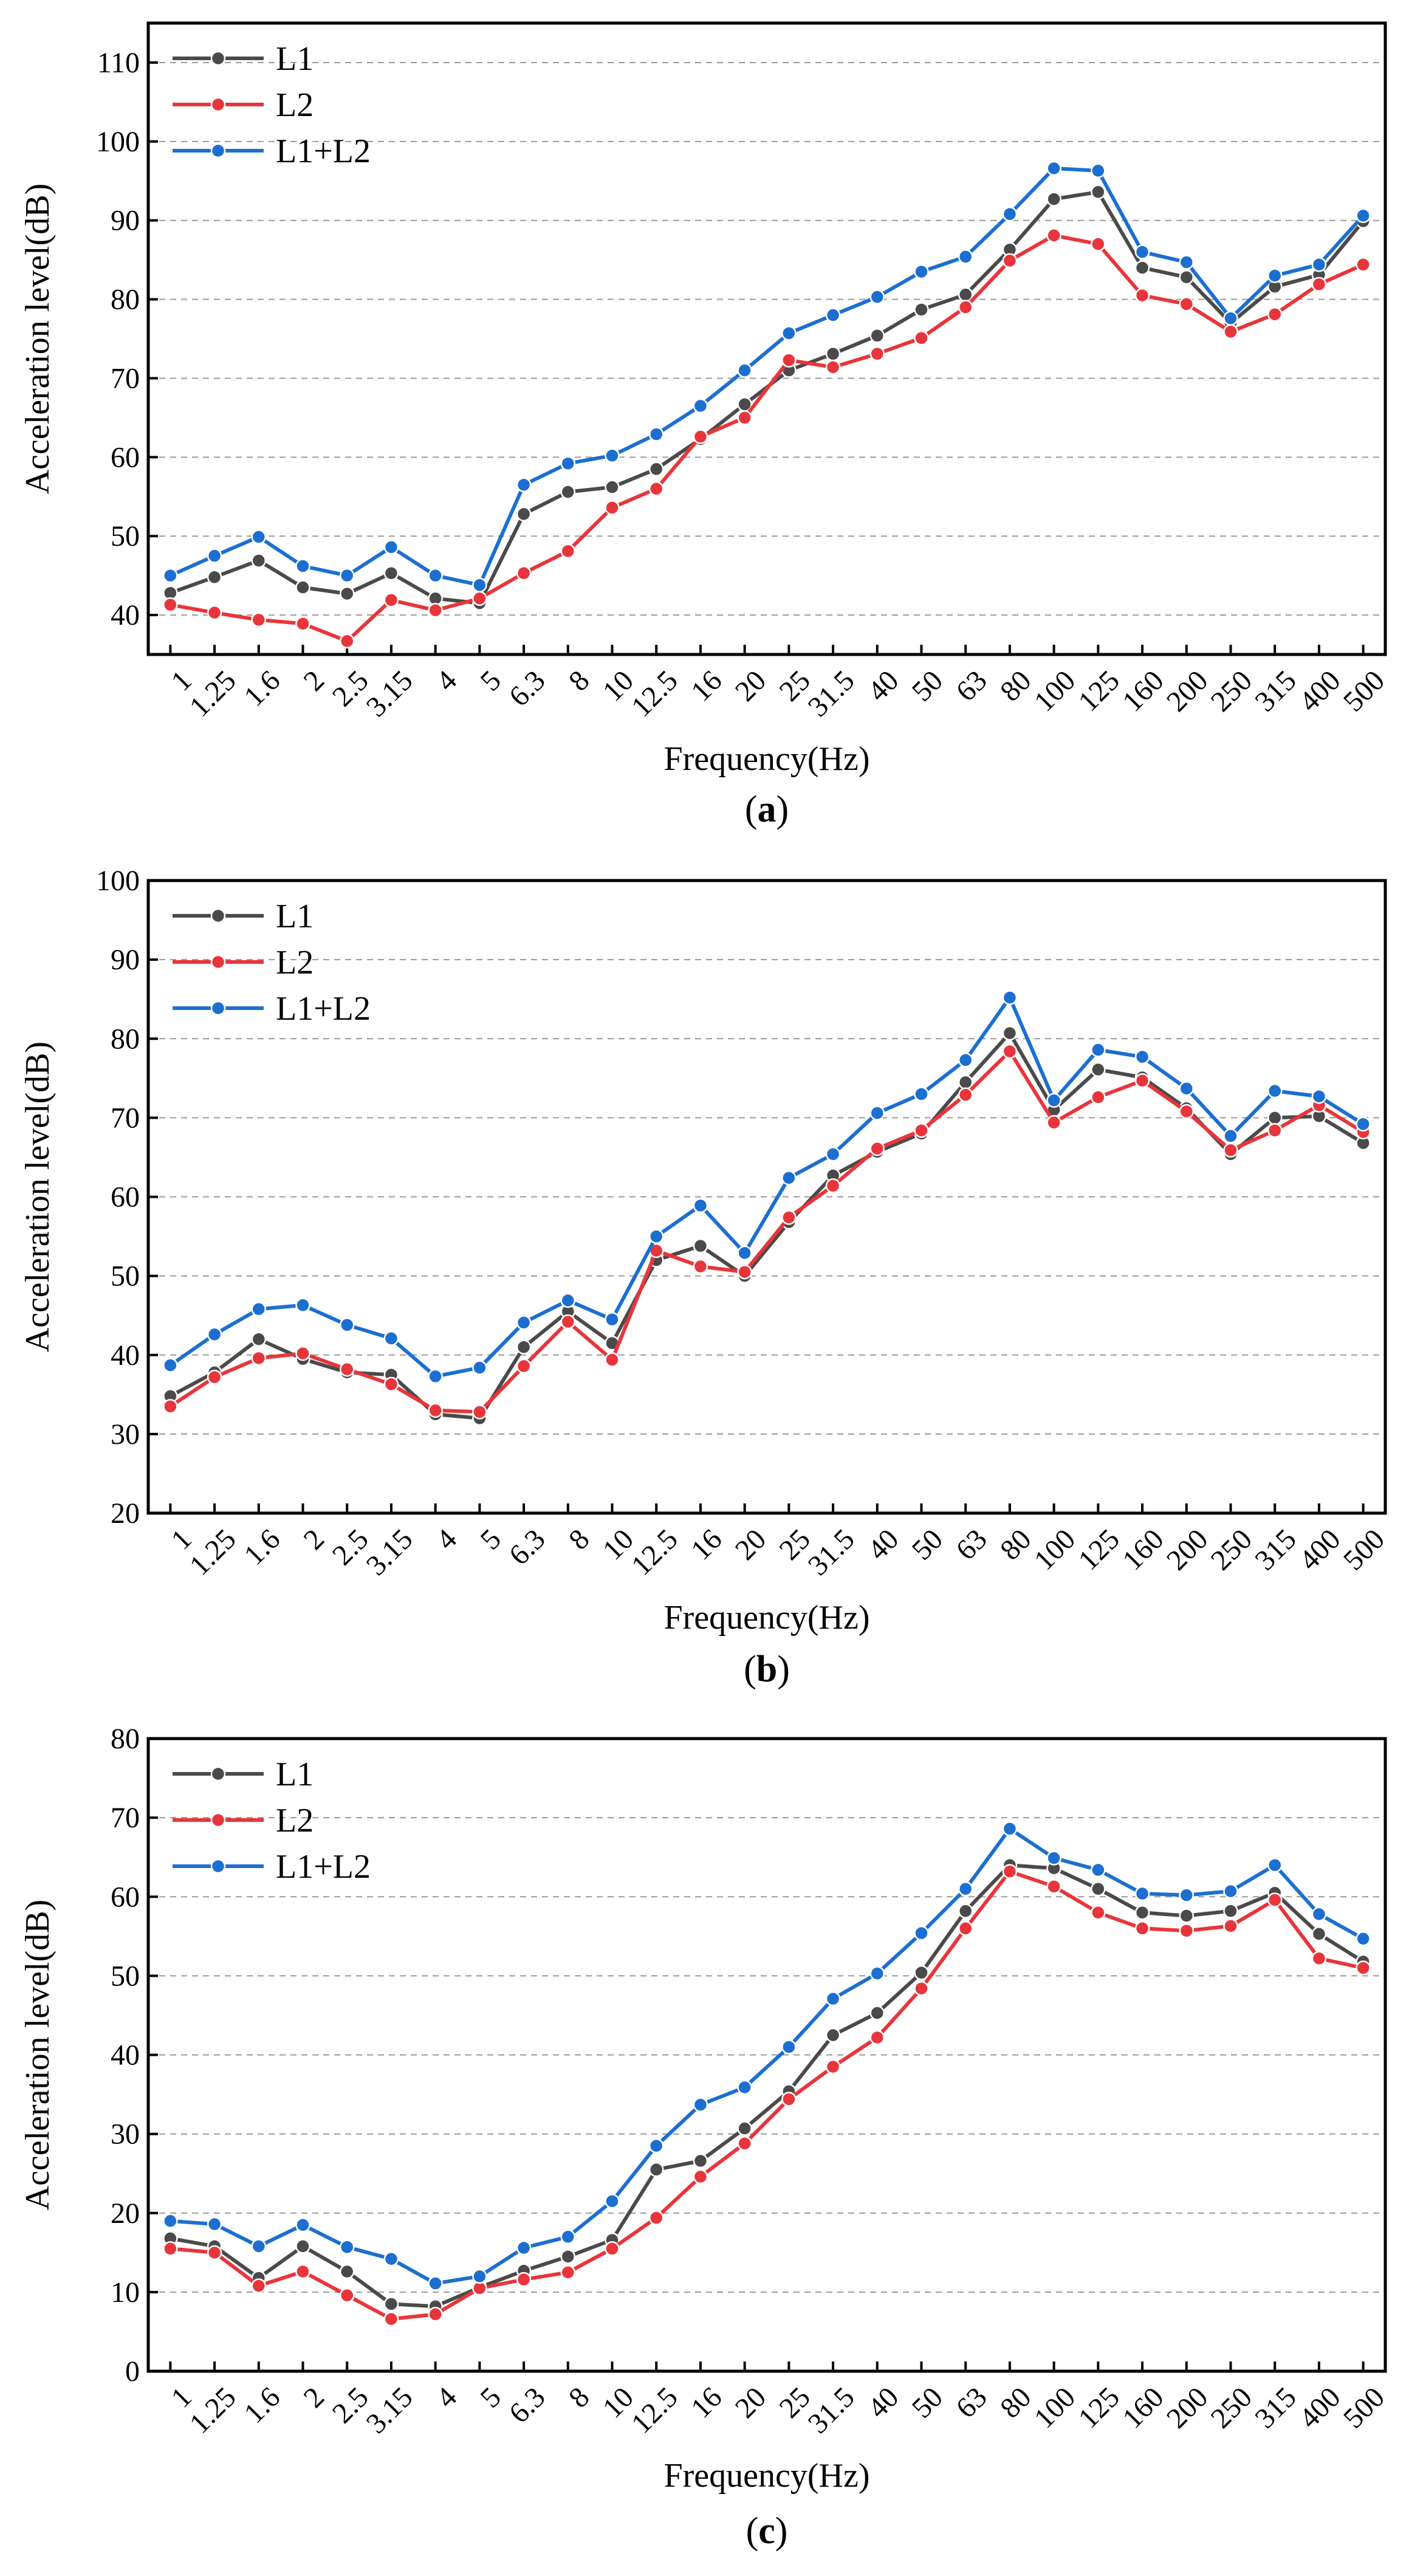 The image size is (1409, 2576). What do you see at coordinates (767, 1186) in the screenshot?
I see `series-line-l1-plus-l2` at bounding box center [767, 1186].